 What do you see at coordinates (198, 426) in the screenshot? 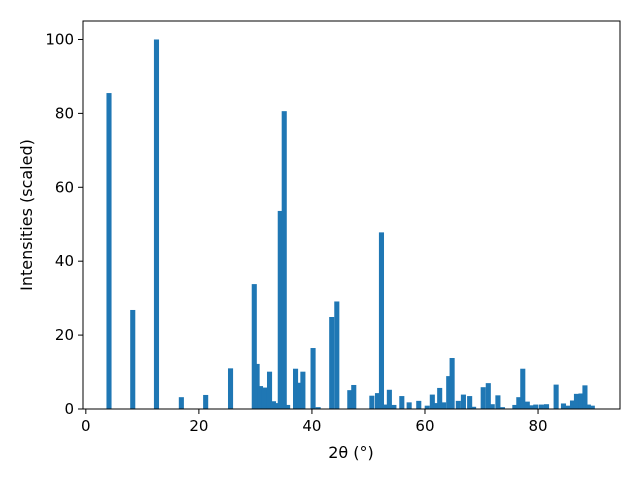
I see `x-tick-label: 20` at bounding box center [198, 426].